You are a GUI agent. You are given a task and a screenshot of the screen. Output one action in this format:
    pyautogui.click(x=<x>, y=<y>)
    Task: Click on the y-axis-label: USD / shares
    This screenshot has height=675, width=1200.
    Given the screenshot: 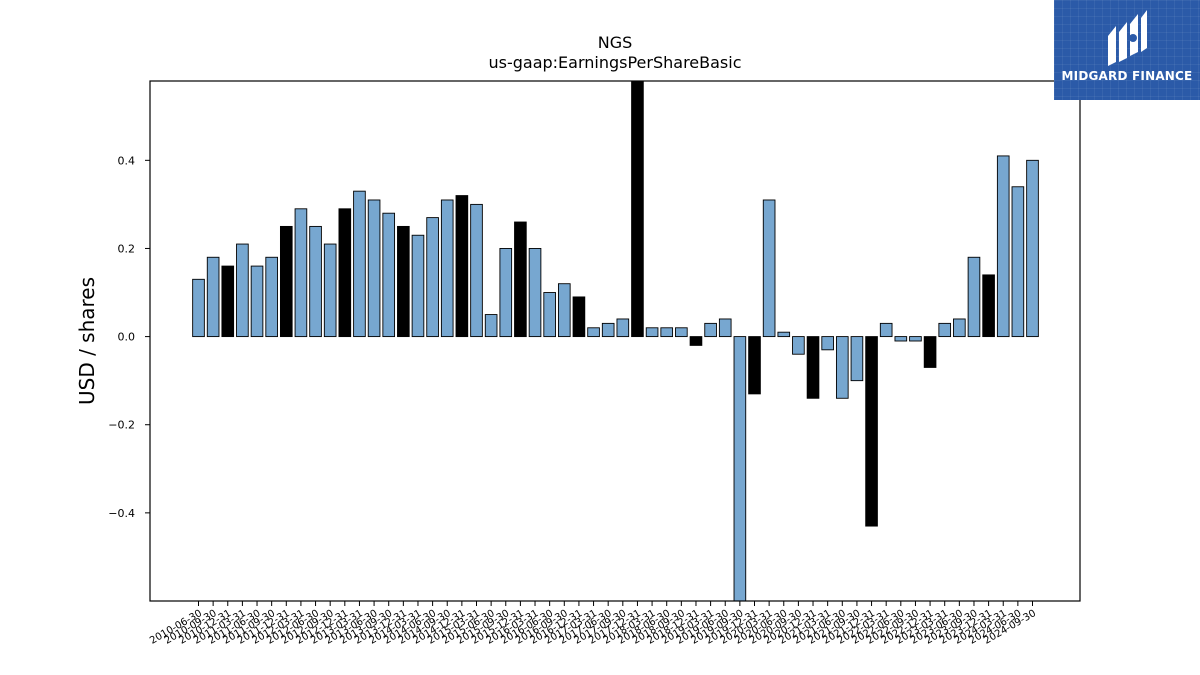 What is the action you would take?
    pyautogui.click(x=87, y=341)
    